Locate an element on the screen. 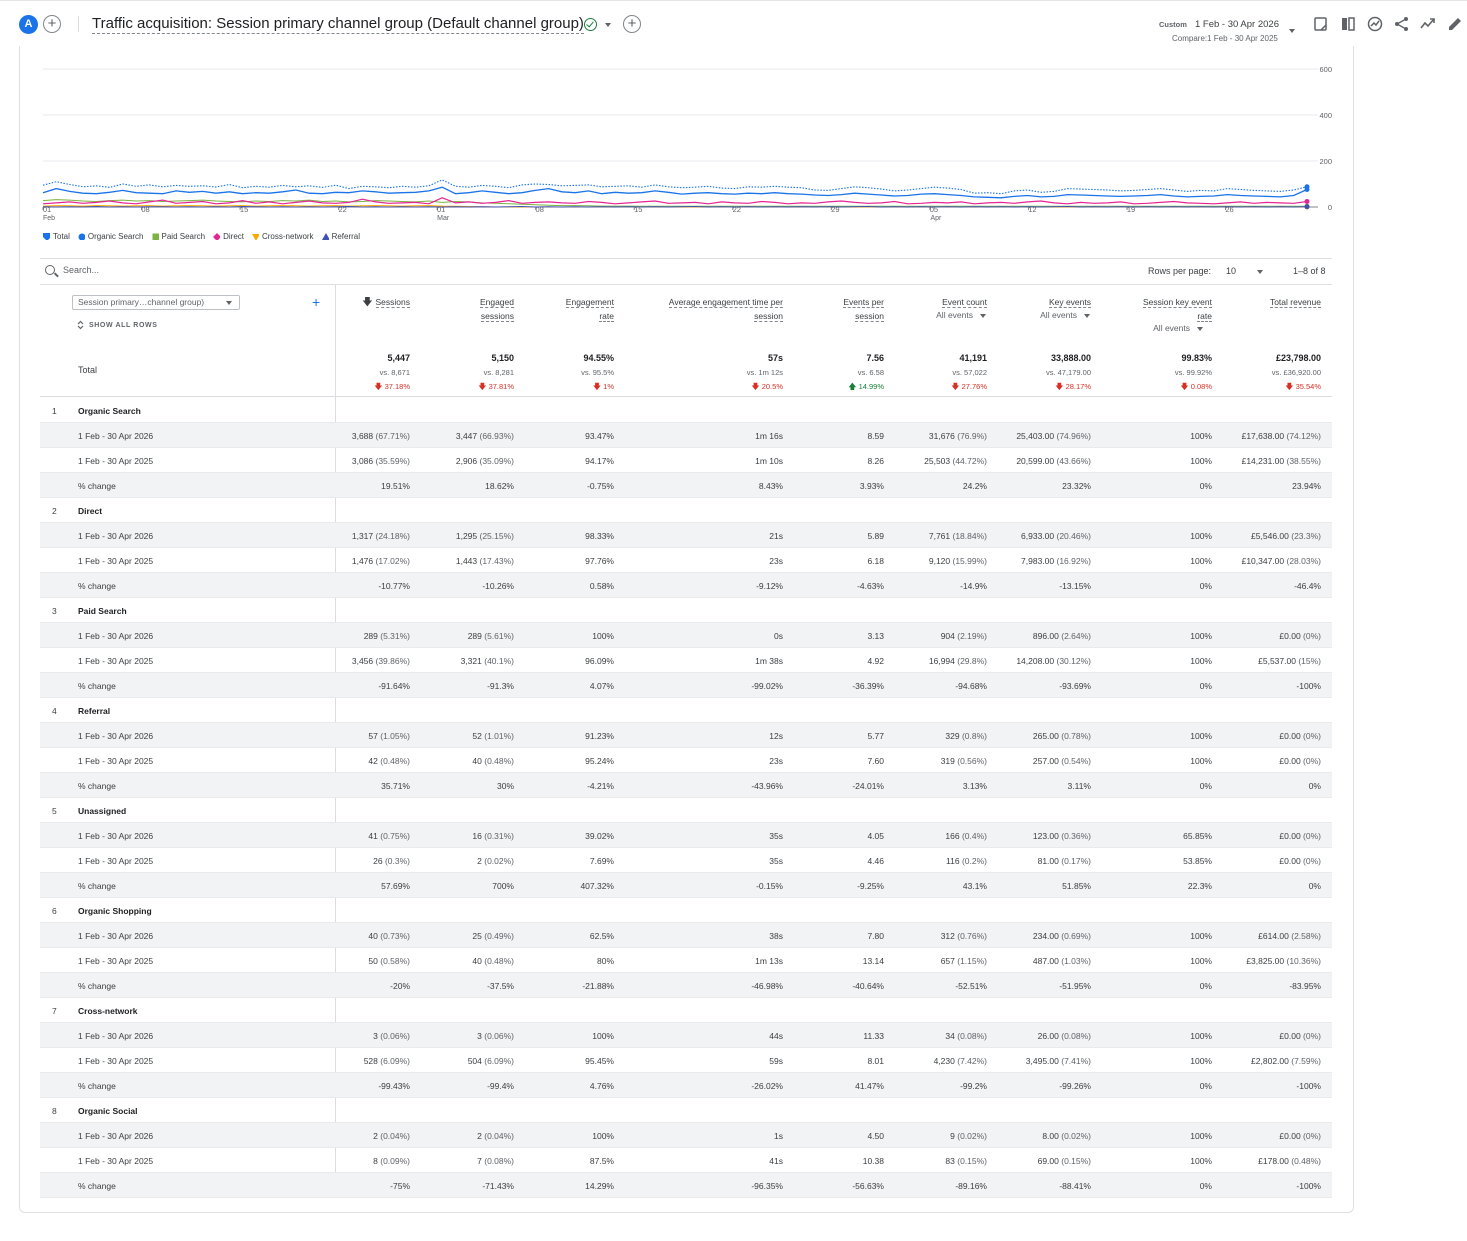 The height and width of the screenshot is (1241, 1467). search-input is located at coordinates (263, 270).